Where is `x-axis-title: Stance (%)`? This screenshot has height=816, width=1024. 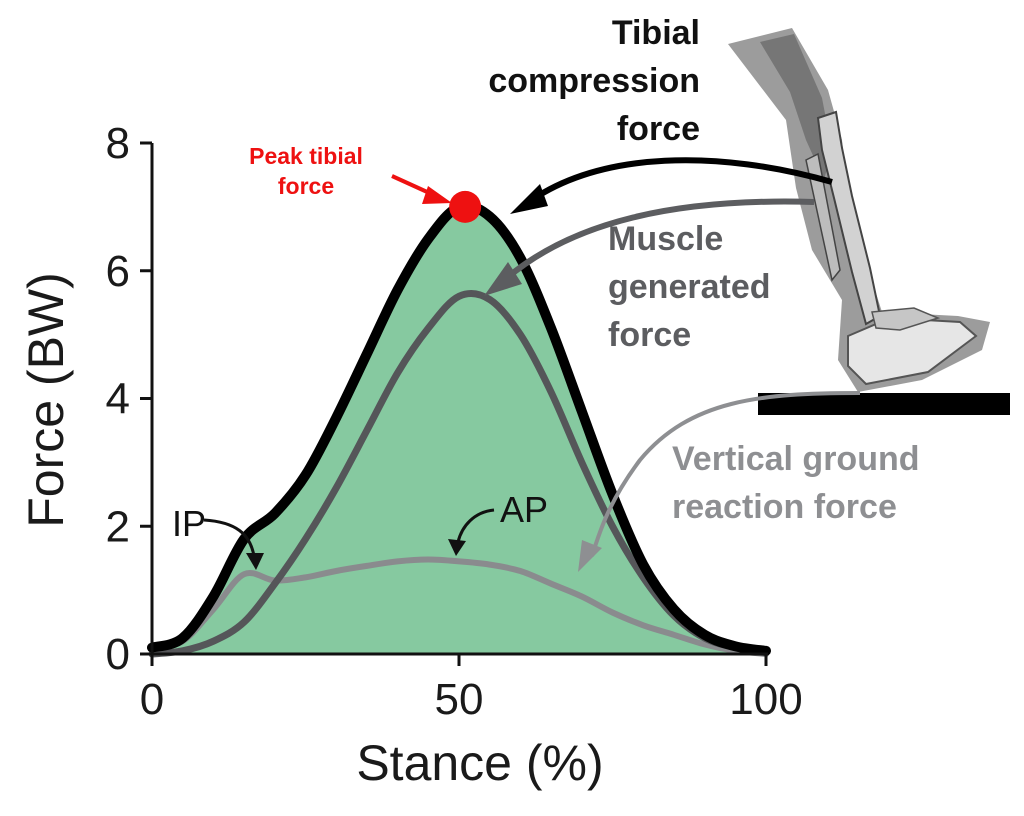 x-axis-title: Stance (%) is located at coordinates (479, 763).